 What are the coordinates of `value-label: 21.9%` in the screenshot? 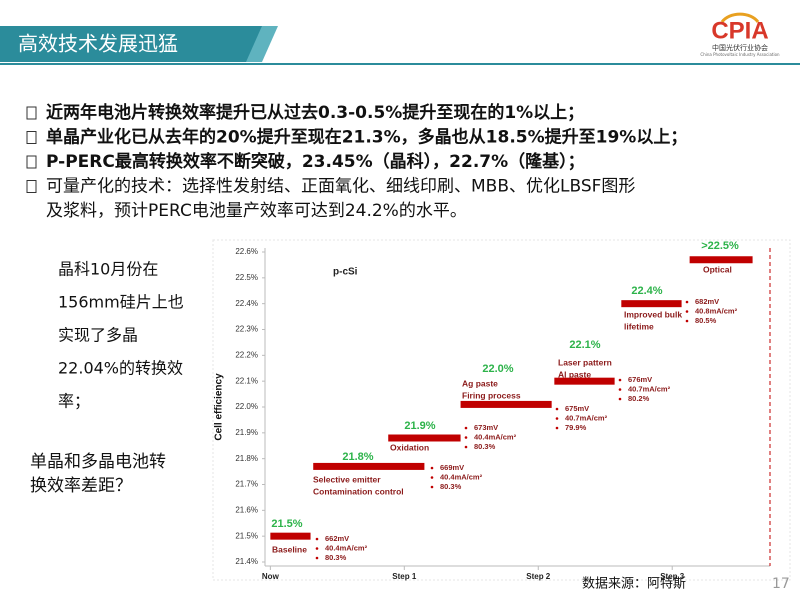 It's located at (419, 426).